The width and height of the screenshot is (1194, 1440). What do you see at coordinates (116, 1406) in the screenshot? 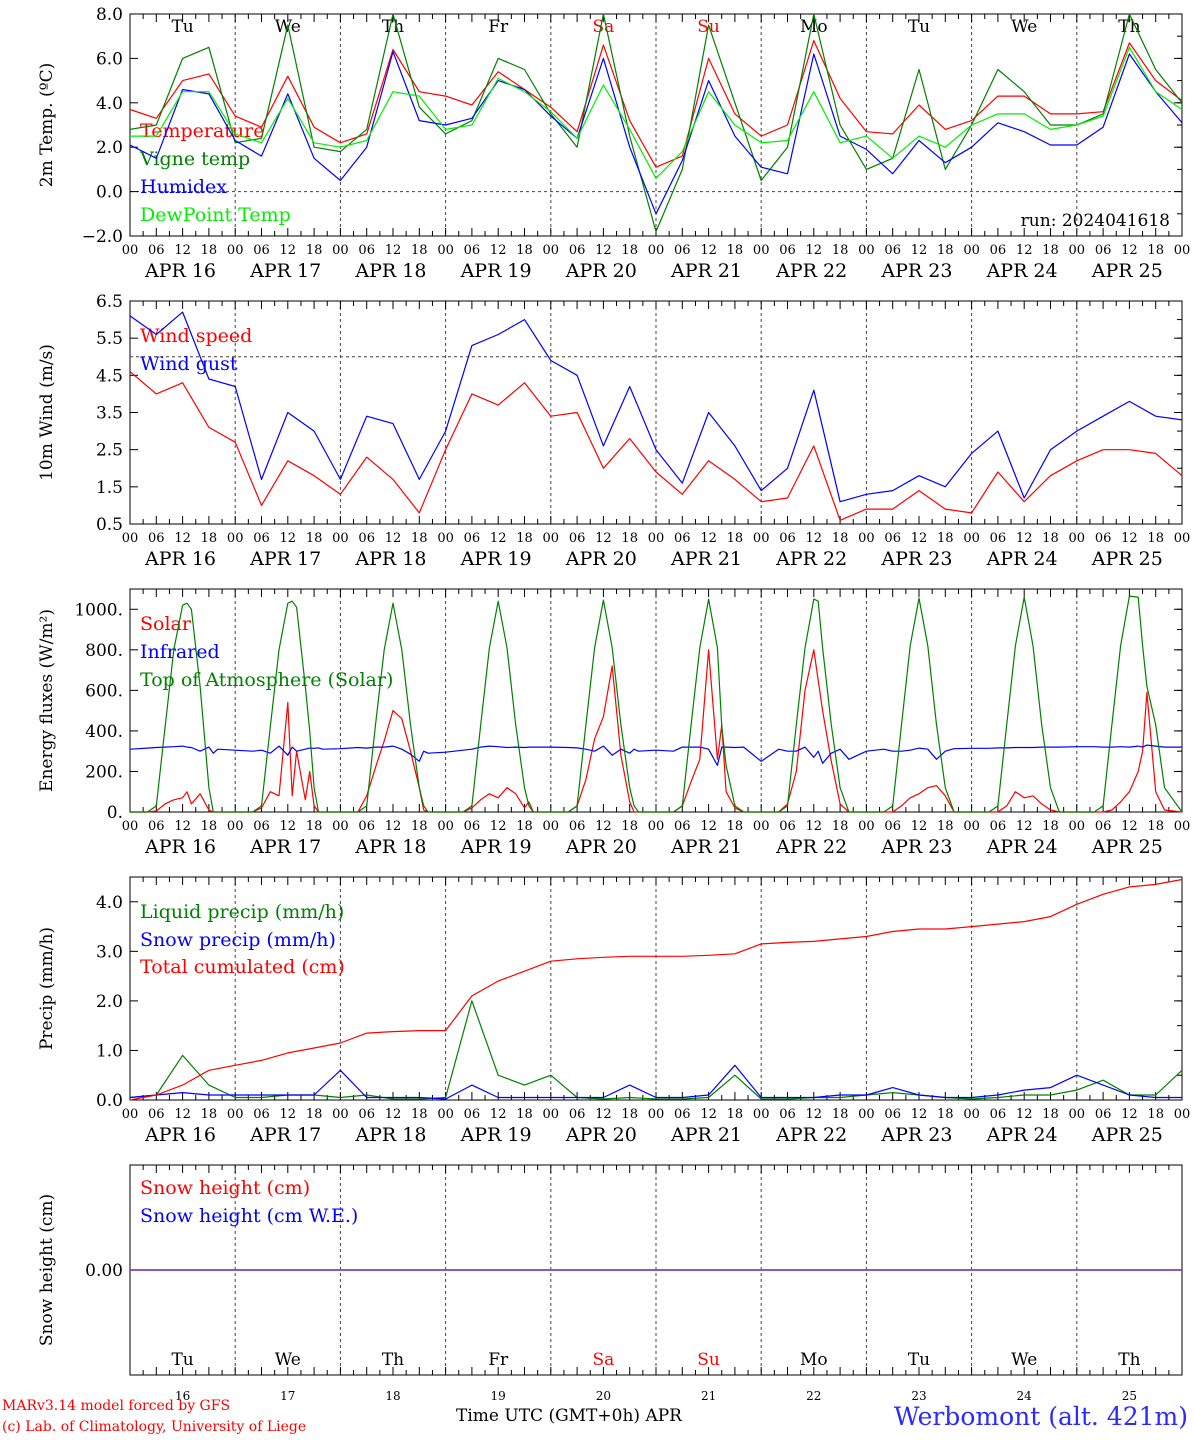
I see `model-credit-line: MARv3.14 model forced by GFS` at bounding box center [116, 1406].